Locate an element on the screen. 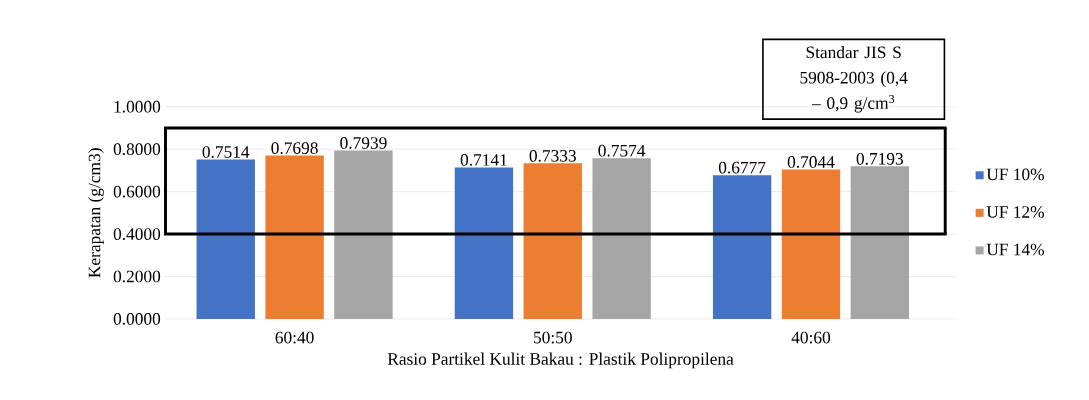 The width and height of the screenshot is (1089, 400). data-label: 0.7044 is located at coordinates (811, 161).